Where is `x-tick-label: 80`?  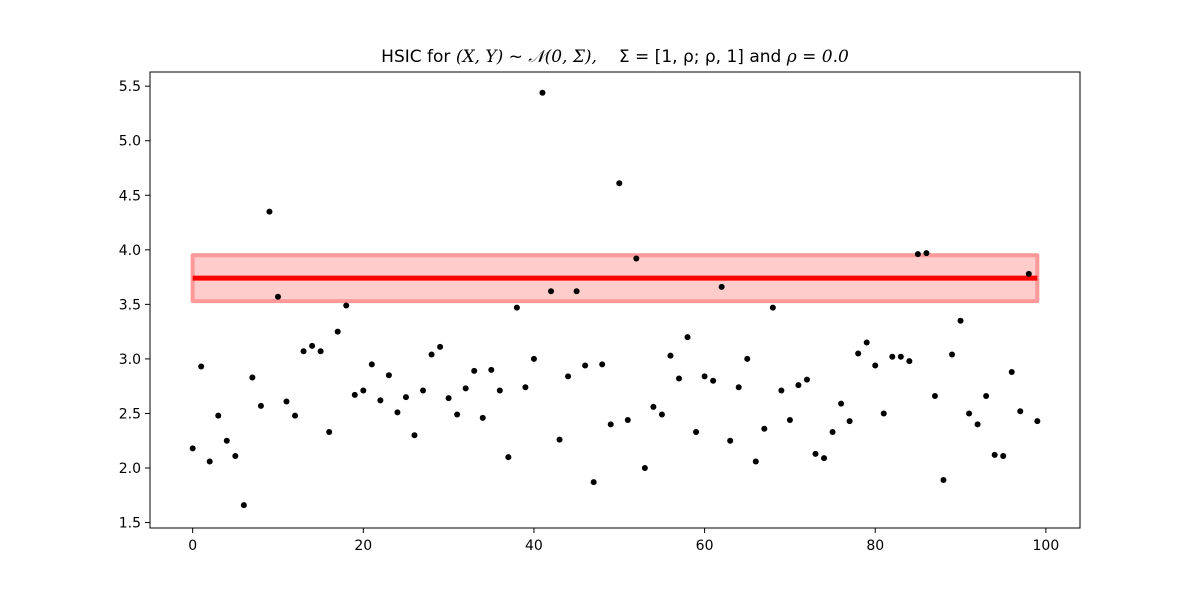 x-tick-label: 80 is located at coordinates (875, 546).